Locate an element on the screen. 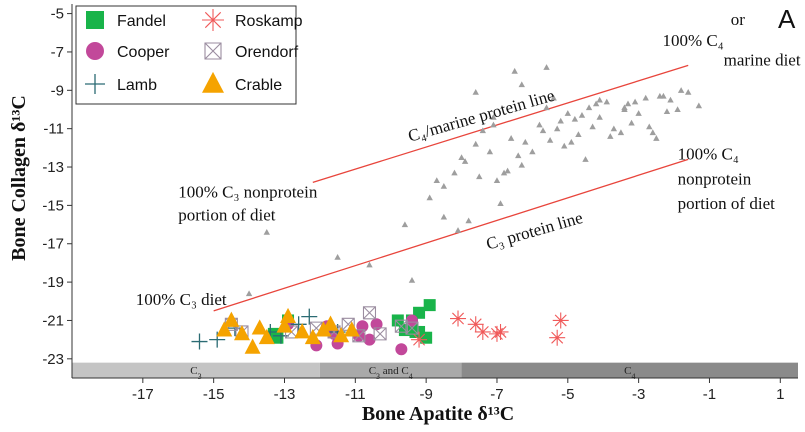 Image resolution: width=805 pixels, height=432 pixels. legend-label-cooper: Cooper is located at coordinates (143, 52).